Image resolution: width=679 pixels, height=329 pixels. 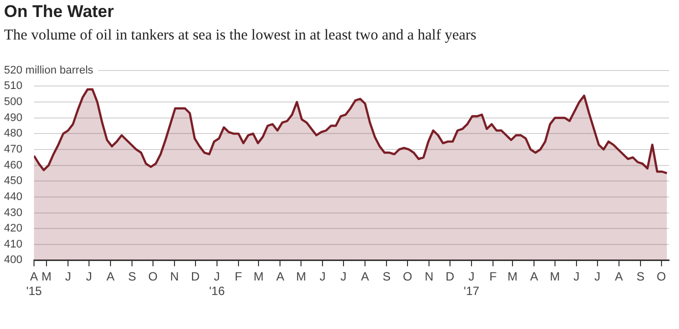 What do you see at coordinates (13, 260) in the screenshot?
I see `y-tick-label: 400` at bounding box center [13, 260].